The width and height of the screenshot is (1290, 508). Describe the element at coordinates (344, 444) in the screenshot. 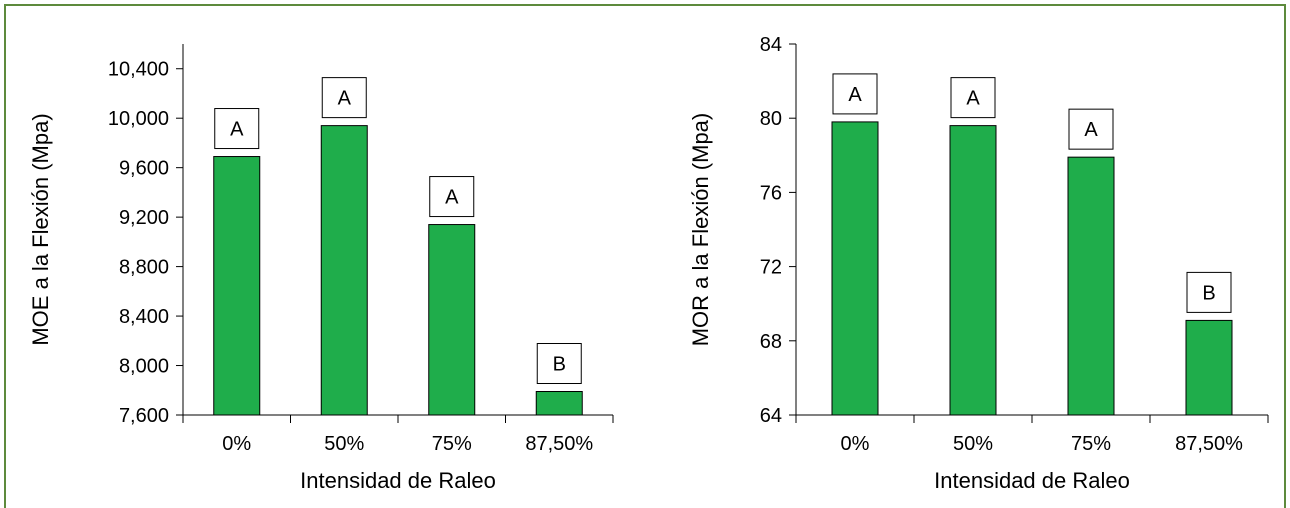

I see `chart1-x-tick-label: 50%` at that location.